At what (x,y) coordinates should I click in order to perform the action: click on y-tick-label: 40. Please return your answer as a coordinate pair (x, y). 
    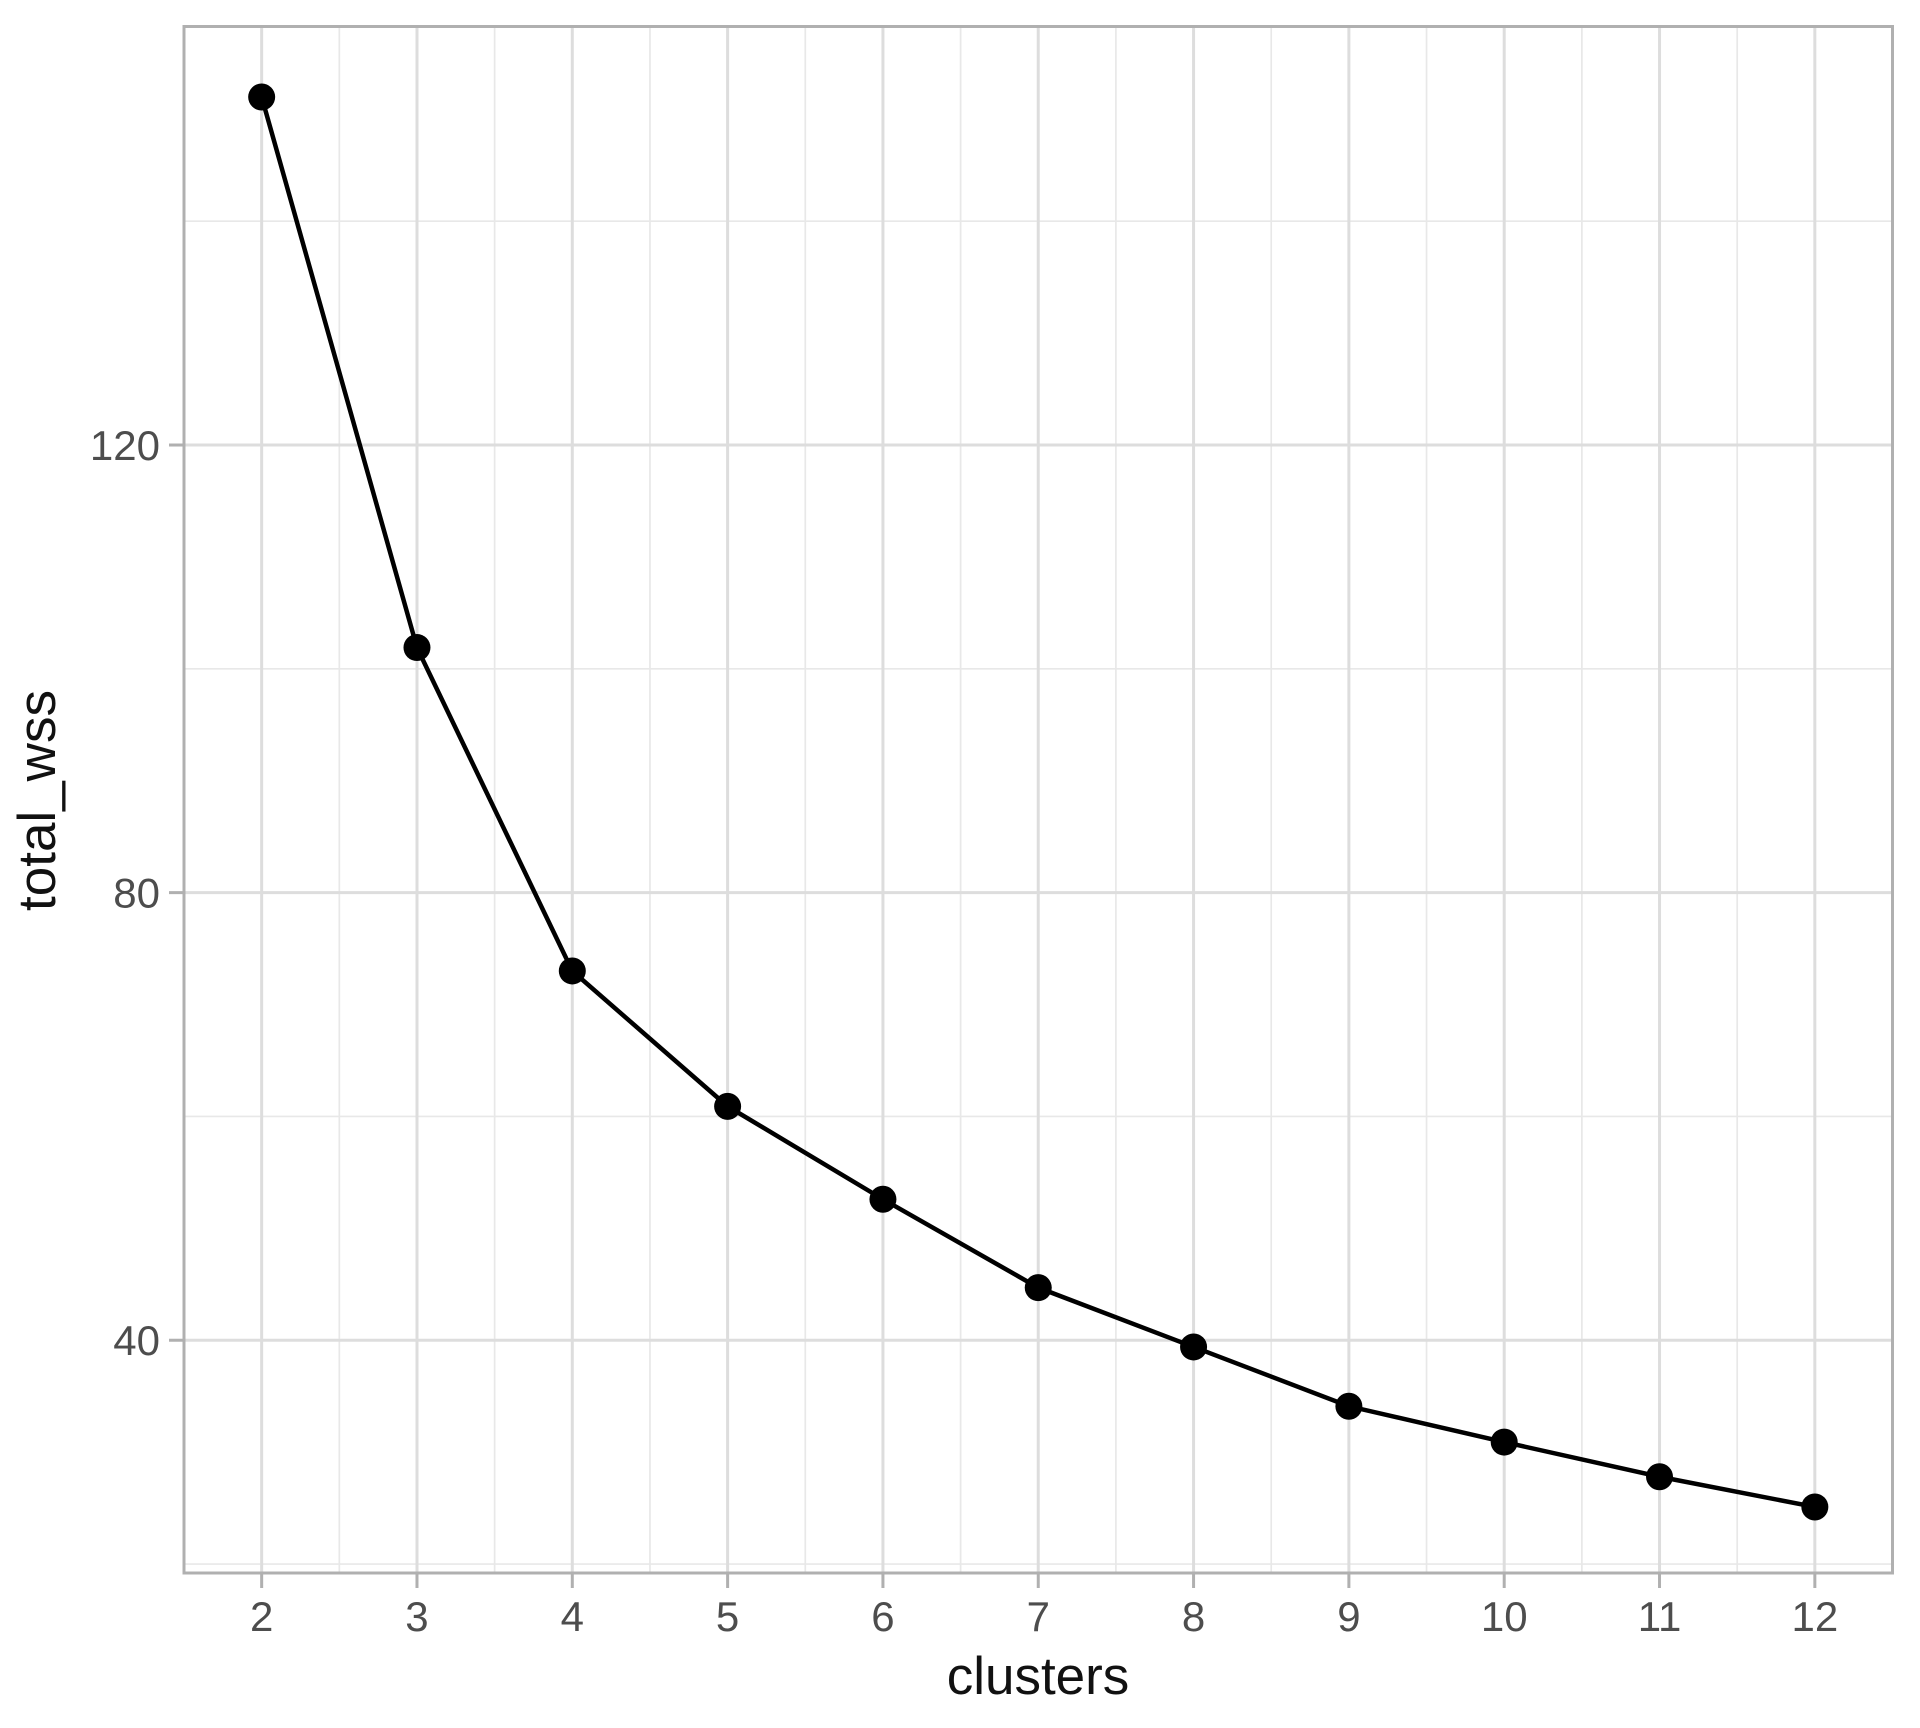
    Looking at the image, I should click on (136, 1340).